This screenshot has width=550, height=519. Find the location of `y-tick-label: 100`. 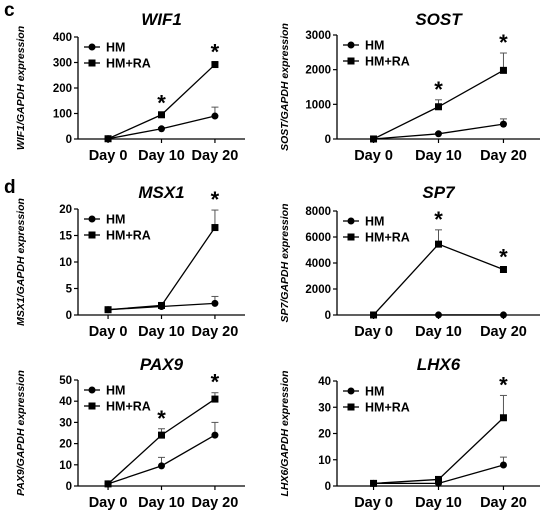

y-tick-label: 100 is located at coordinates (62, 115).